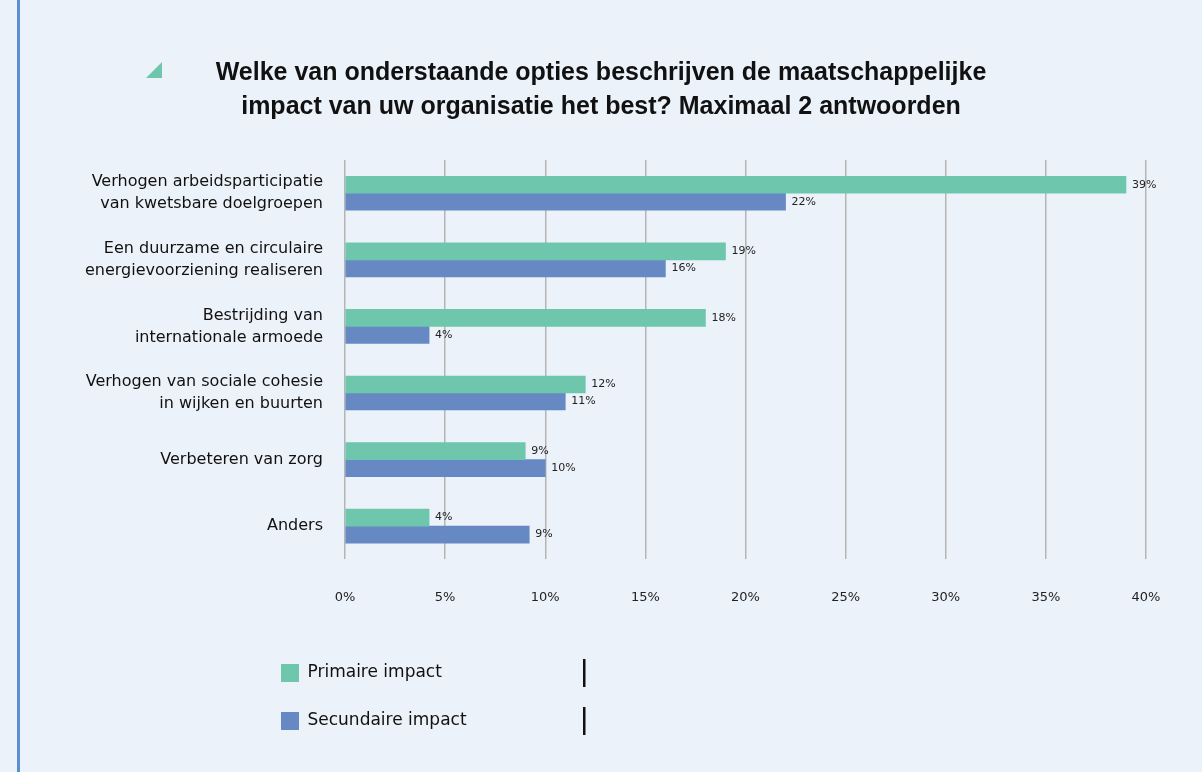 Image resolution: width=1202 pixels, height=772 pixels. What do you see at coordinates (745, 596) in the screenshot?
I see `x-tick-label: 20%` at bounding box center [745, 596].